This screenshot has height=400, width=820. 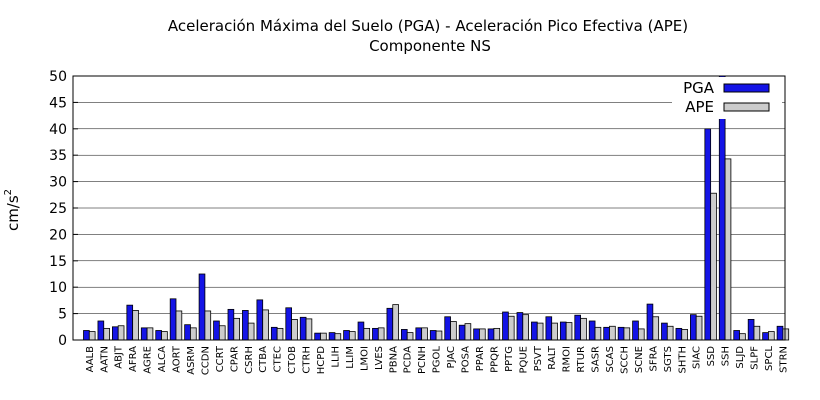 What do you see at coordinates (538, 358) in the screenshot?
I see `x-tick-label: PSVT` at bounding box center [538, 358].